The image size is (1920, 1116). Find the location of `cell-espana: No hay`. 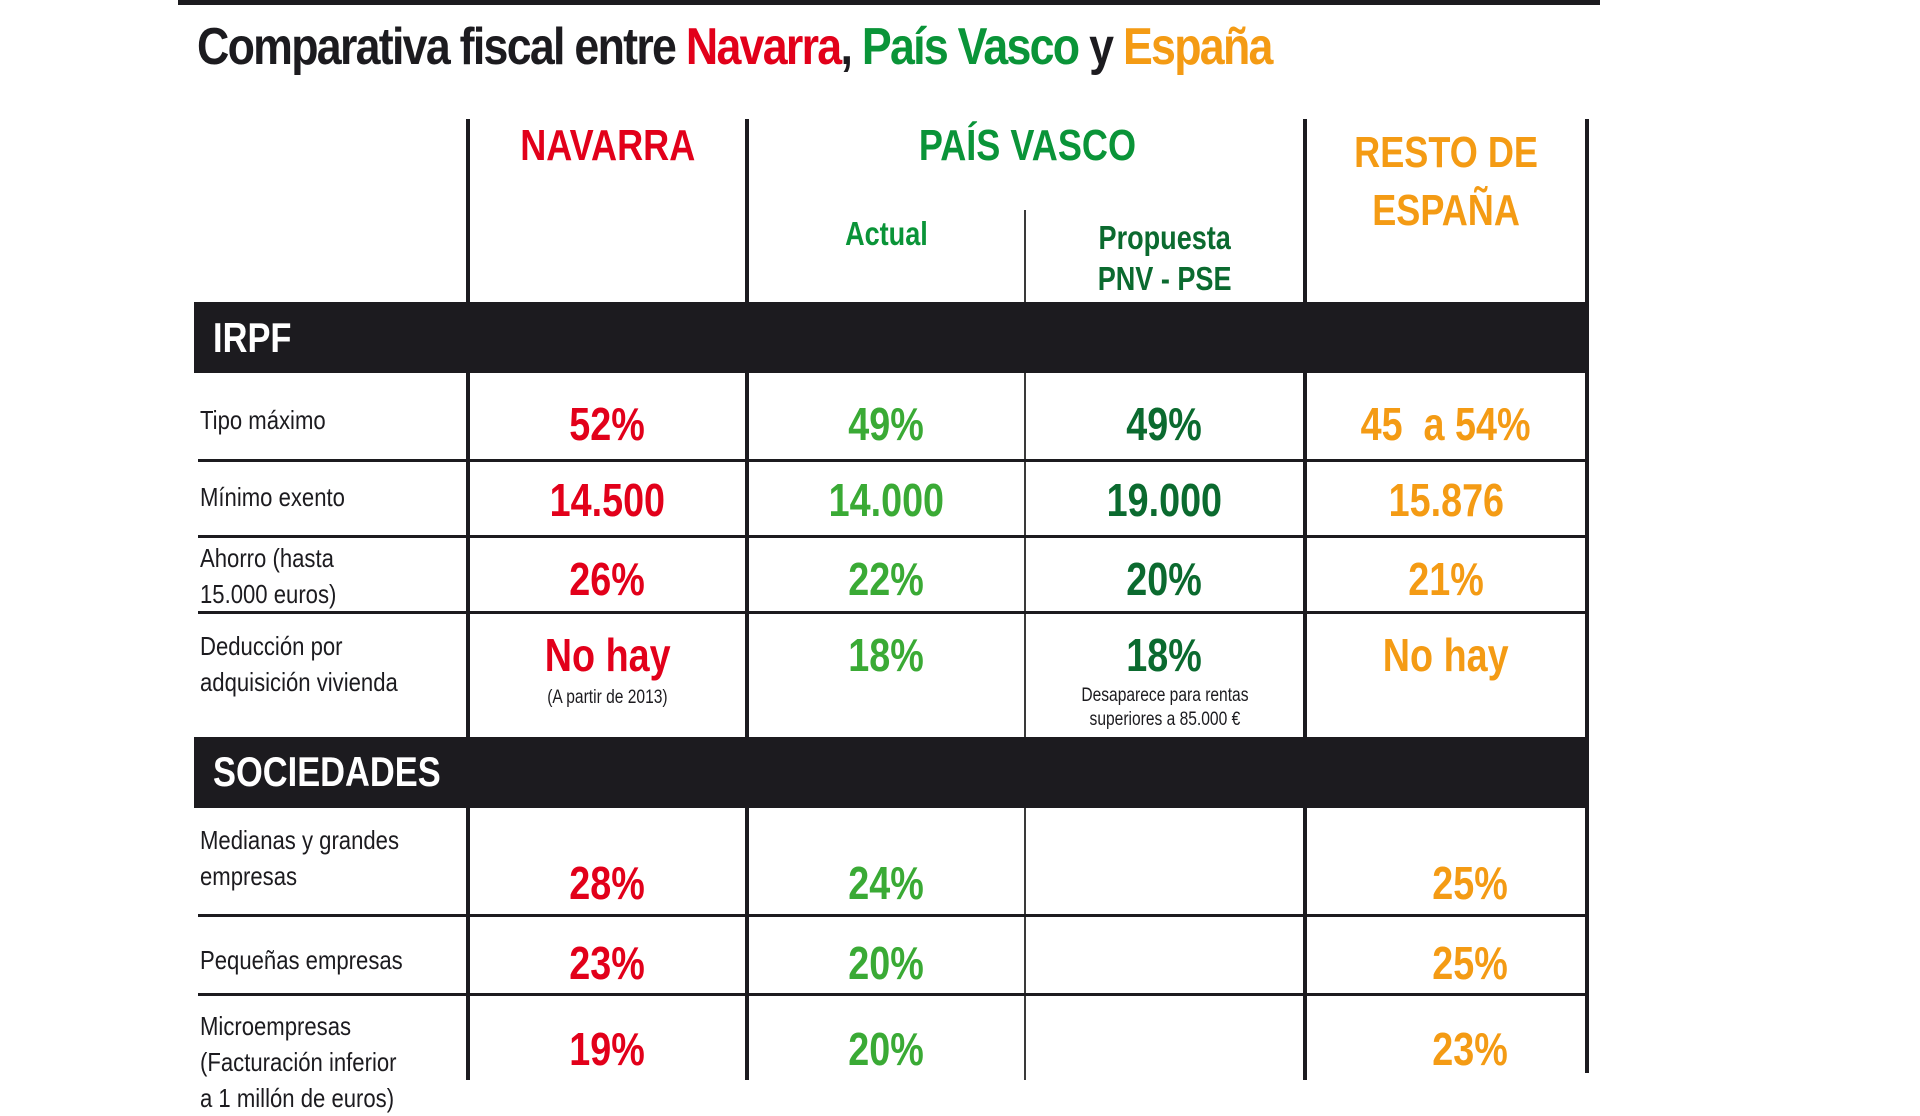

cell-espana: No hay is located at coordinates (1446, 655).